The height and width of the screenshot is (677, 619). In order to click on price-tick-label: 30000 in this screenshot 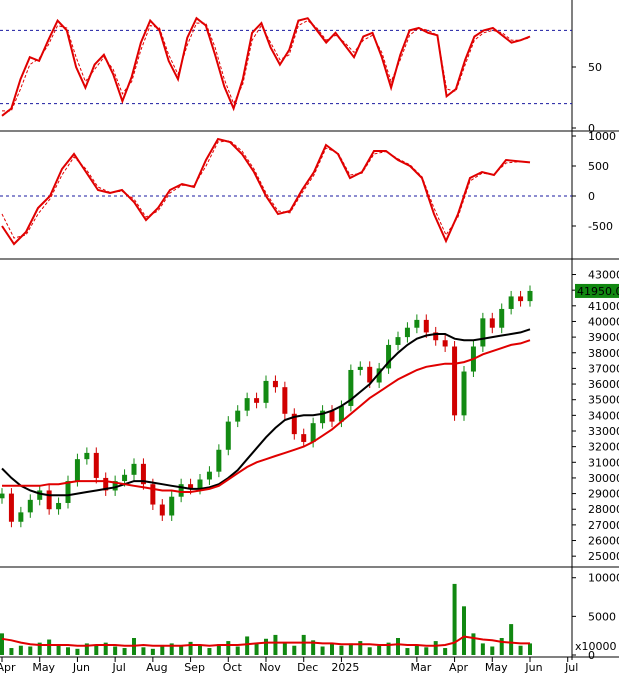, I will do `click(603, 478)`.